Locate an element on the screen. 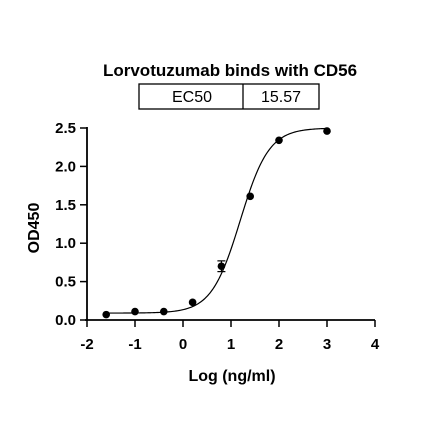 The image size is (440, 441). x-tick-label: -1 is located at coordinates (134, 344).